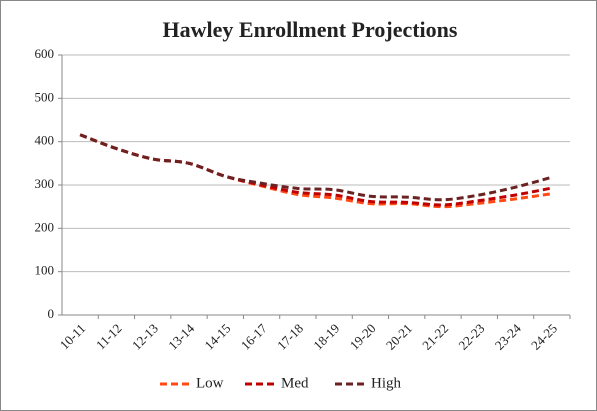 The image size is (597, 411). I want to click on legend-label: Med, so click(295, 383).